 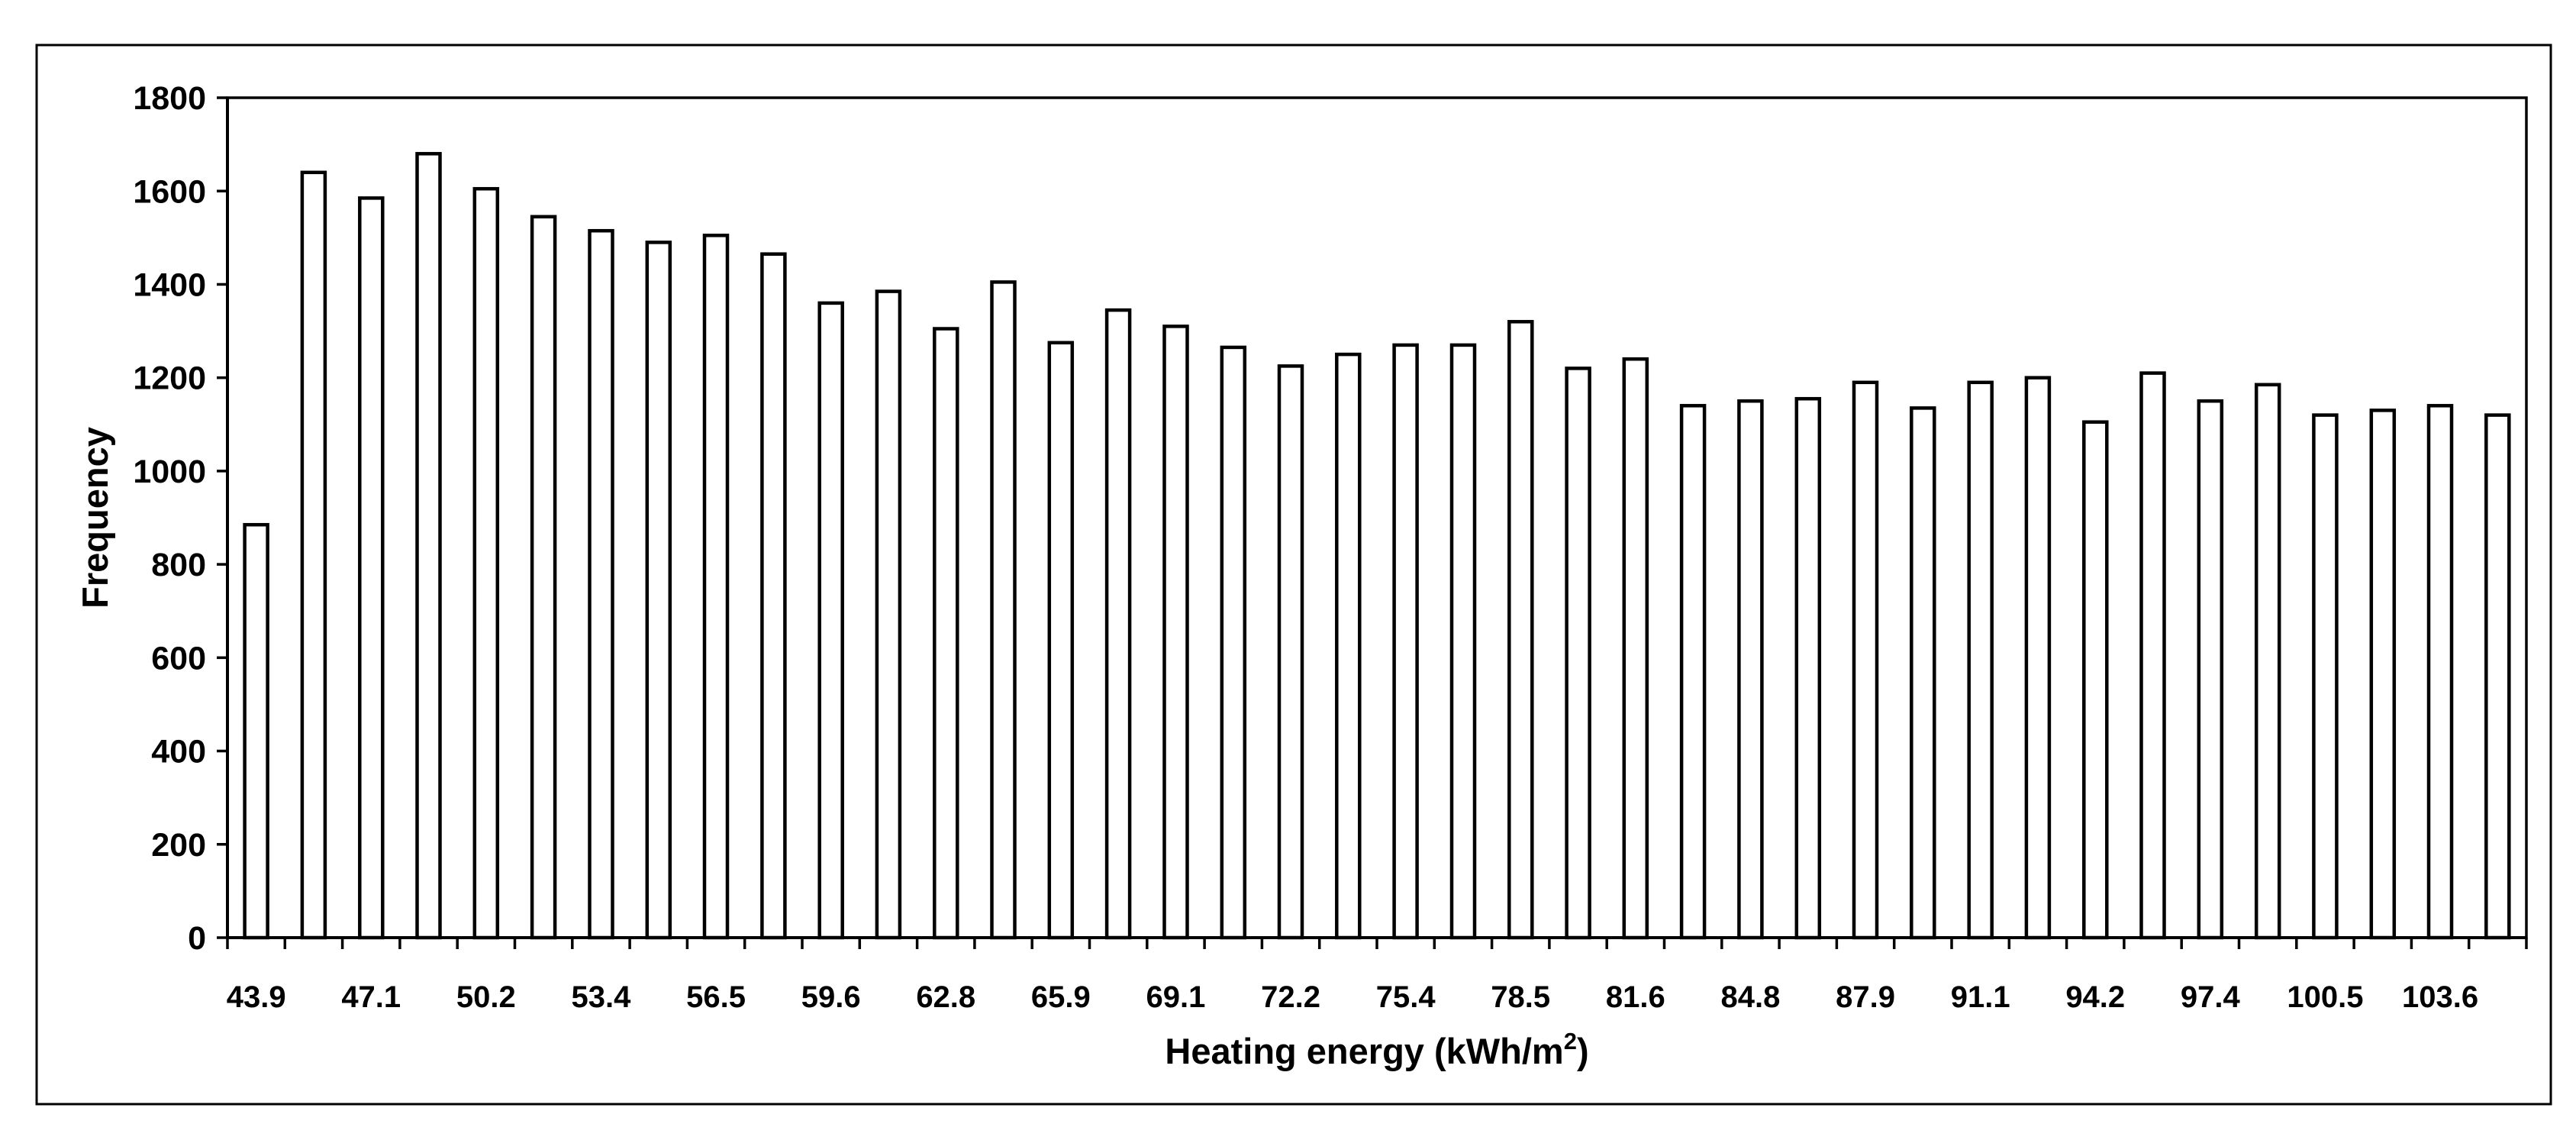 What do you see at coordinates (486, 997) in the screenshot?
I see `x-tick-label: 50.2` at bounding box center [486, 997].